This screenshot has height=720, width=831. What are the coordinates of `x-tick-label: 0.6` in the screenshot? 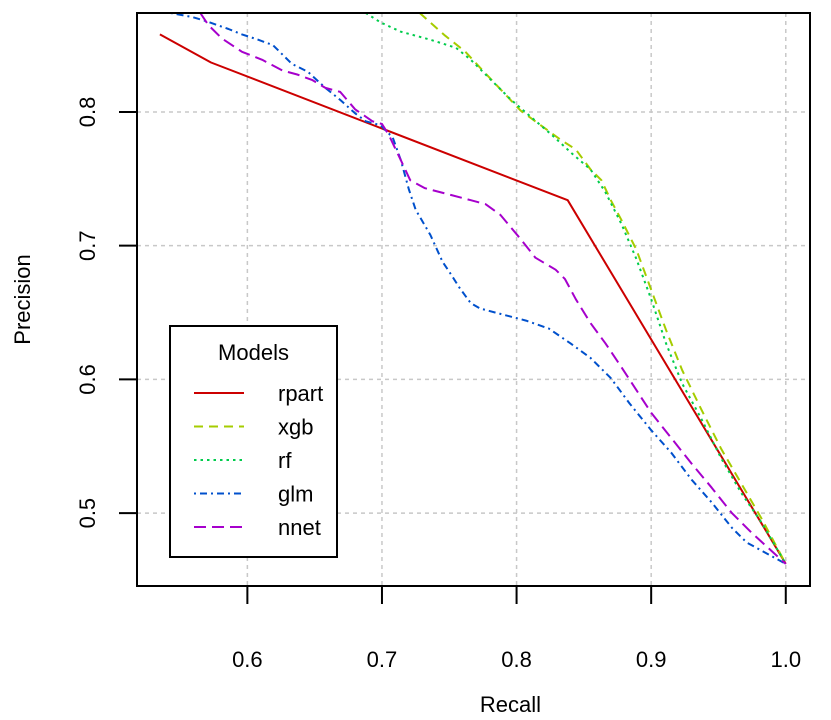 It's located at (247, 659).